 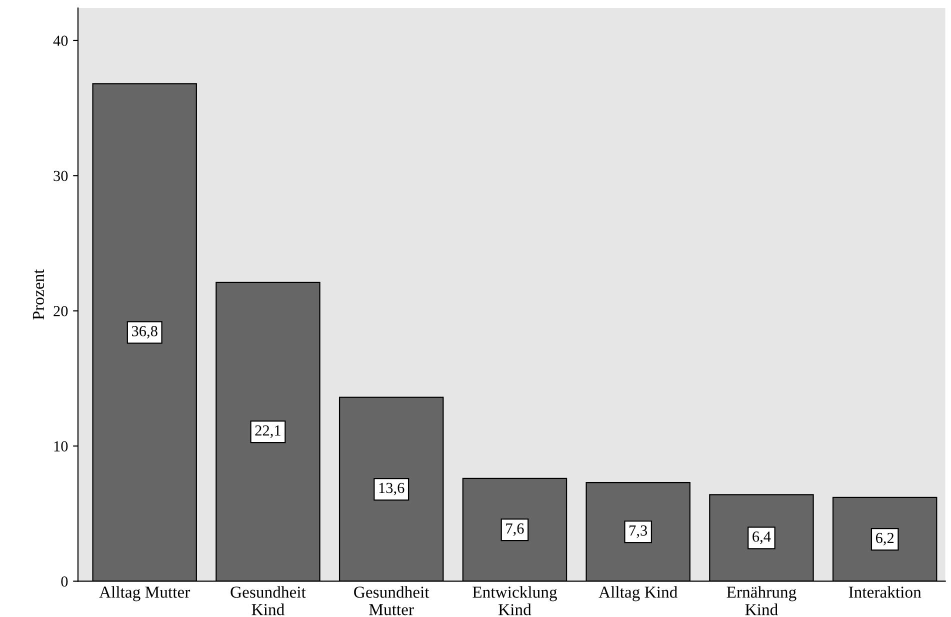 What do you see at coordinates (392, 601) in the screenshot?
I see `x-tick-label: Gesundheit Mutter` at bounding box center [392, 601].